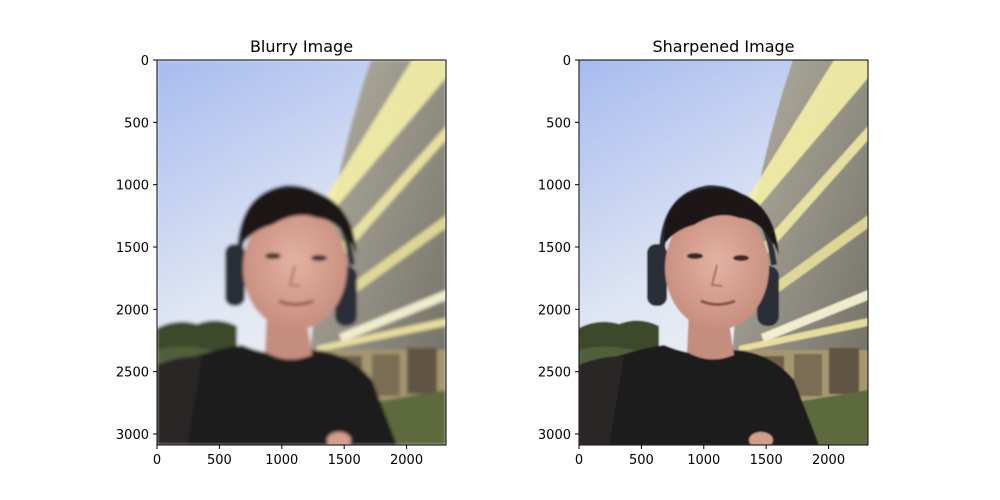 This screenshot has width=1000, height=500. What do you see at coordinates (723, 46) in the screenshot?
I see `panel-title: Sharpened Image` at bounding box center [723, 46].